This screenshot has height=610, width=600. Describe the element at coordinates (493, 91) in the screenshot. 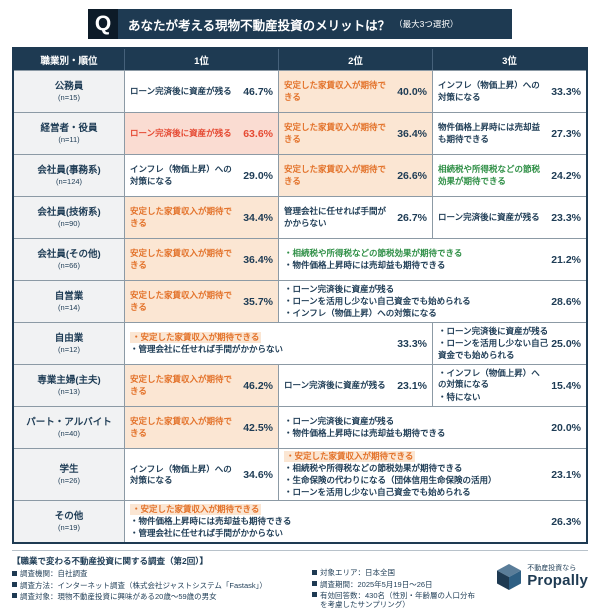

I see `merit-items: インフレ（物価上昇）への対策になる` at that location.